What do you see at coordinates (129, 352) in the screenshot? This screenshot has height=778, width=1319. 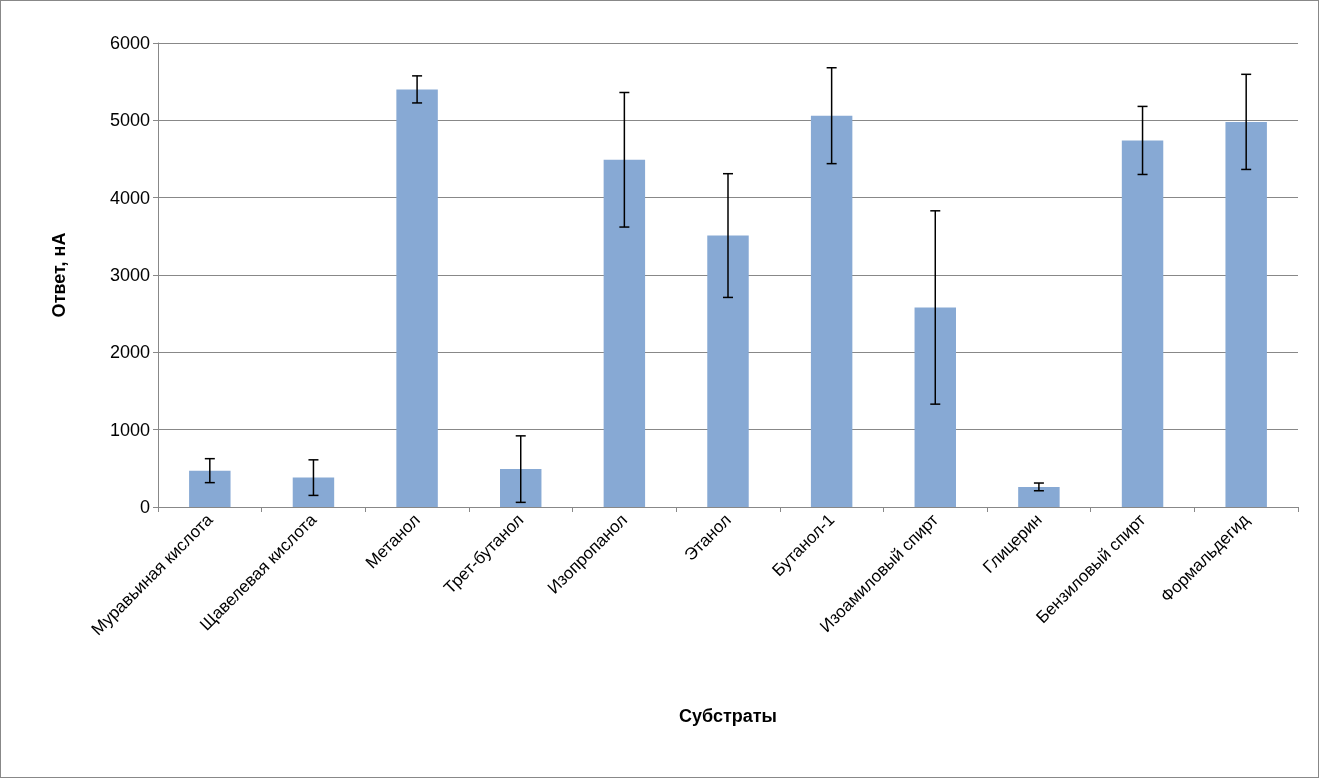 I see `y-tick-label: 2000` at bounding box center [129, 352].